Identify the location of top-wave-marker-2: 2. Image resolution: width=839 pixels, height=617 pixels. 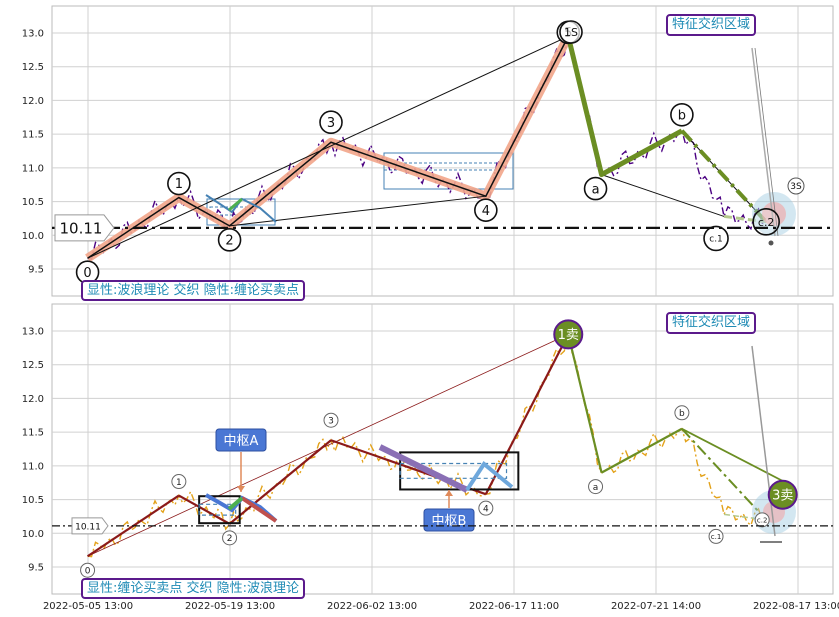
(229, 240).